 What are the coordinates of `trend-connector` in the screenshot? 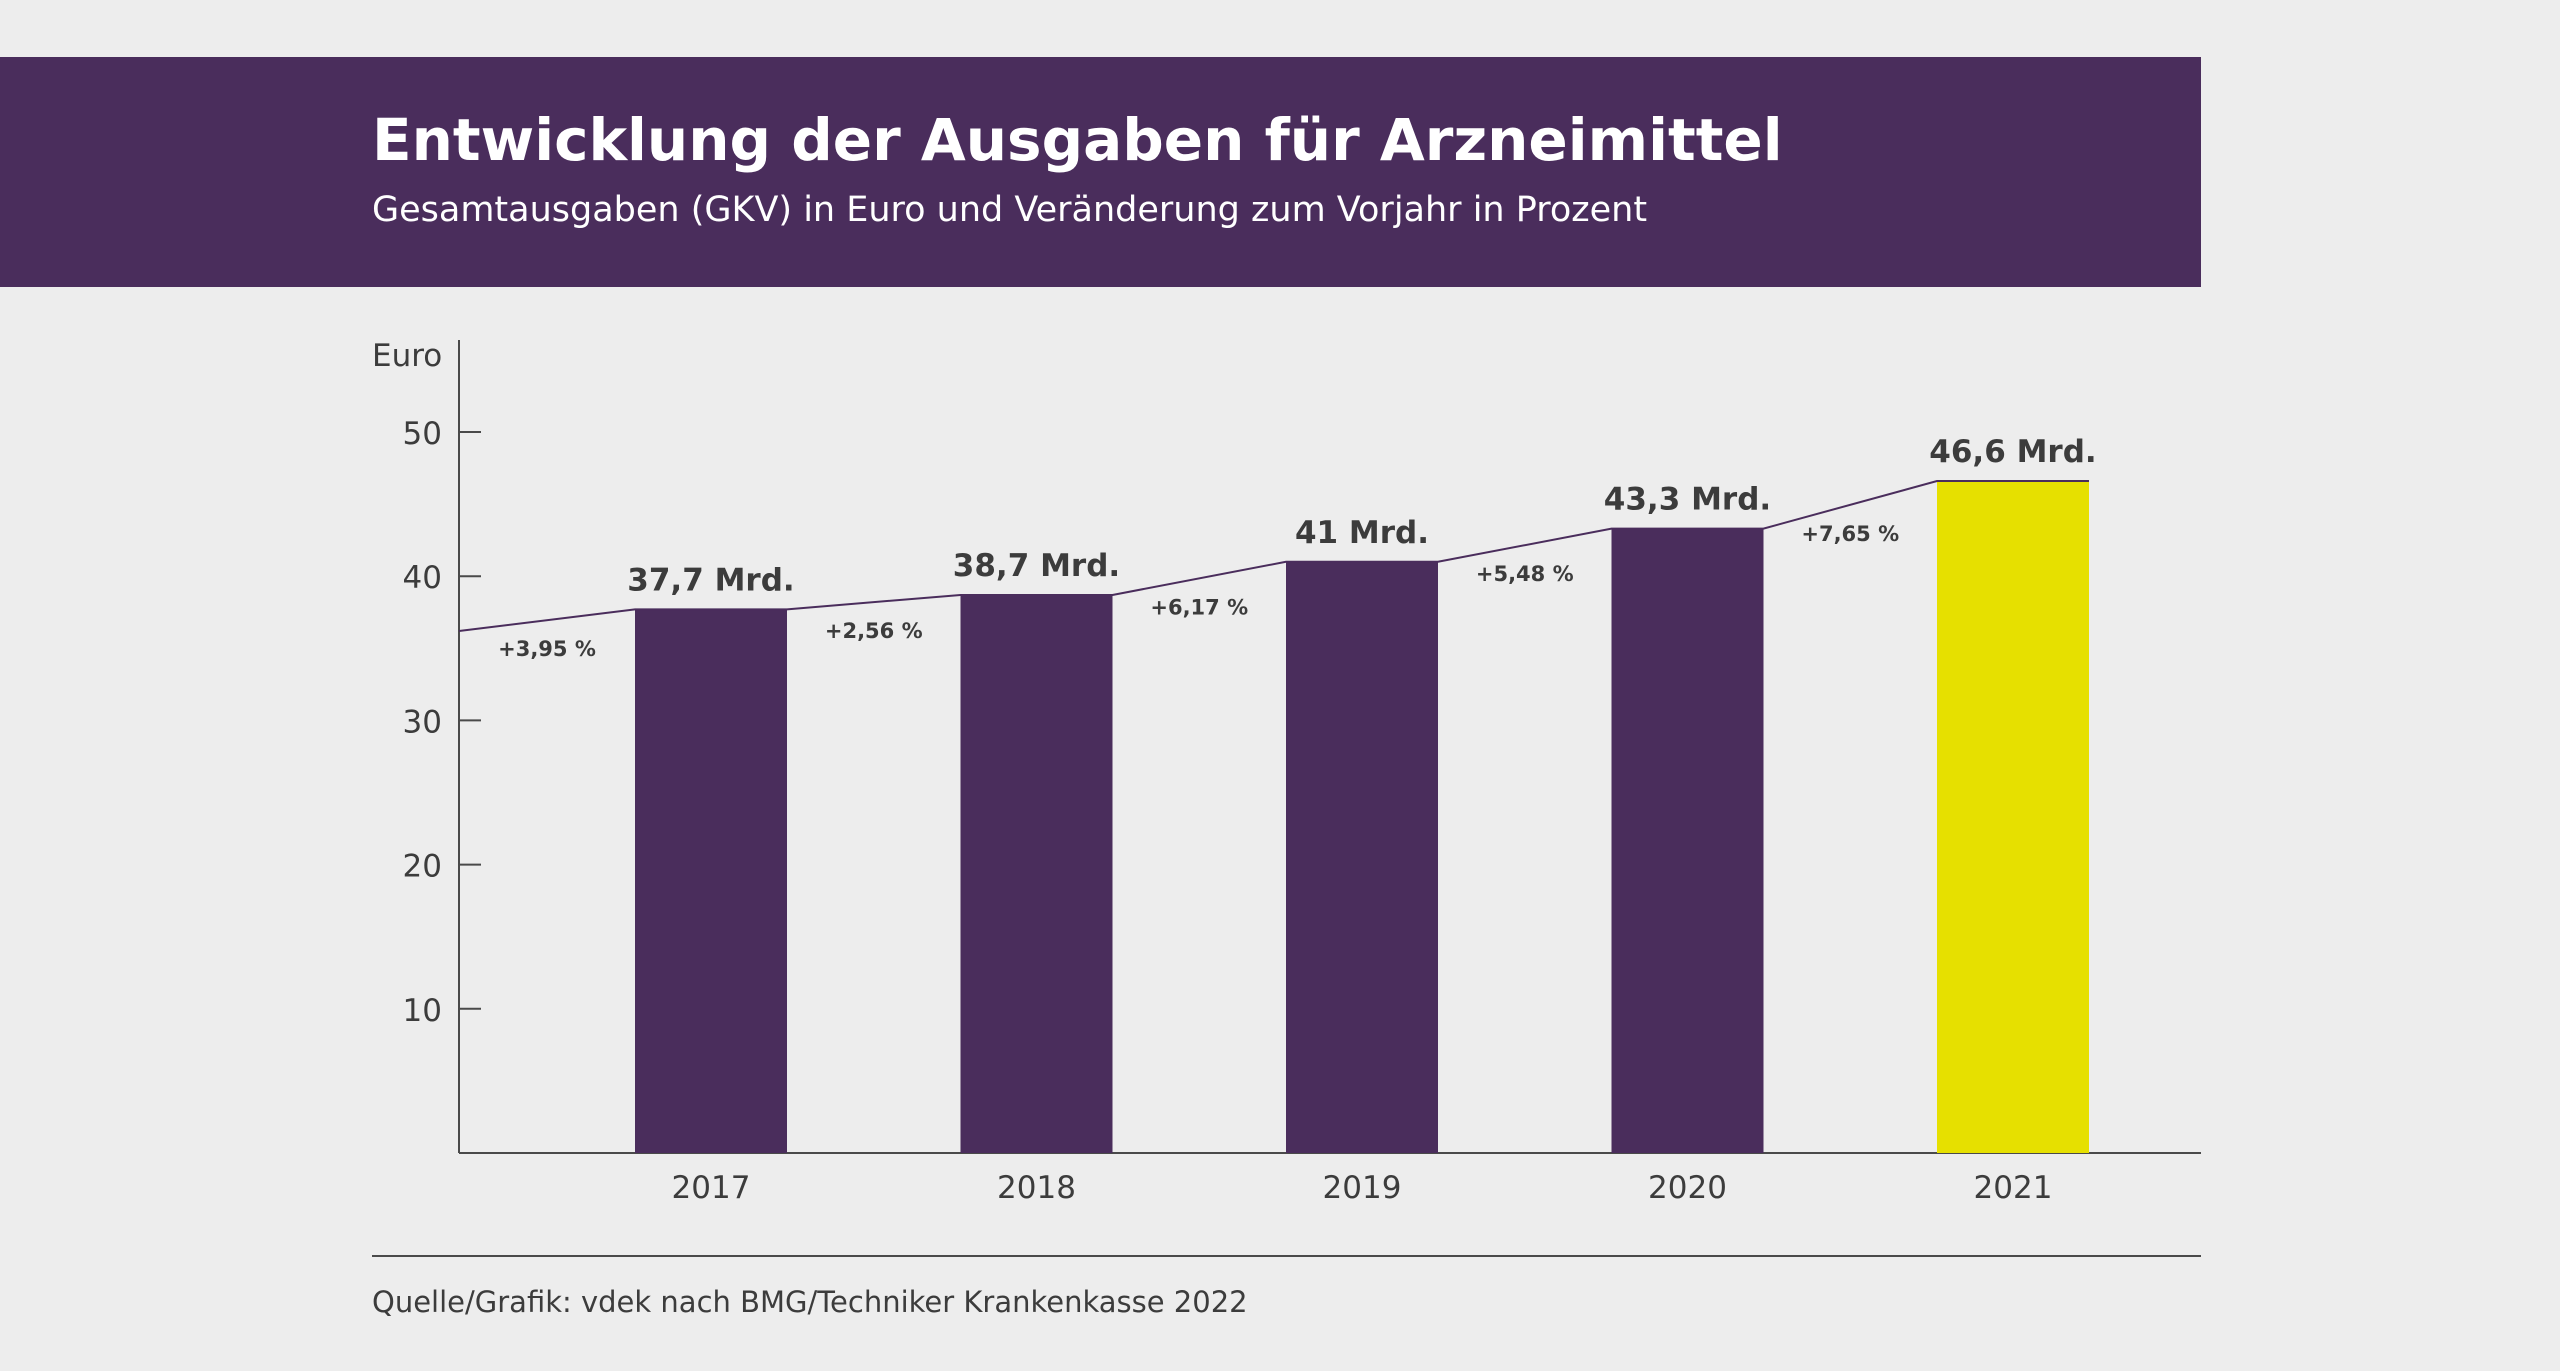 It's located at (1273, 556).